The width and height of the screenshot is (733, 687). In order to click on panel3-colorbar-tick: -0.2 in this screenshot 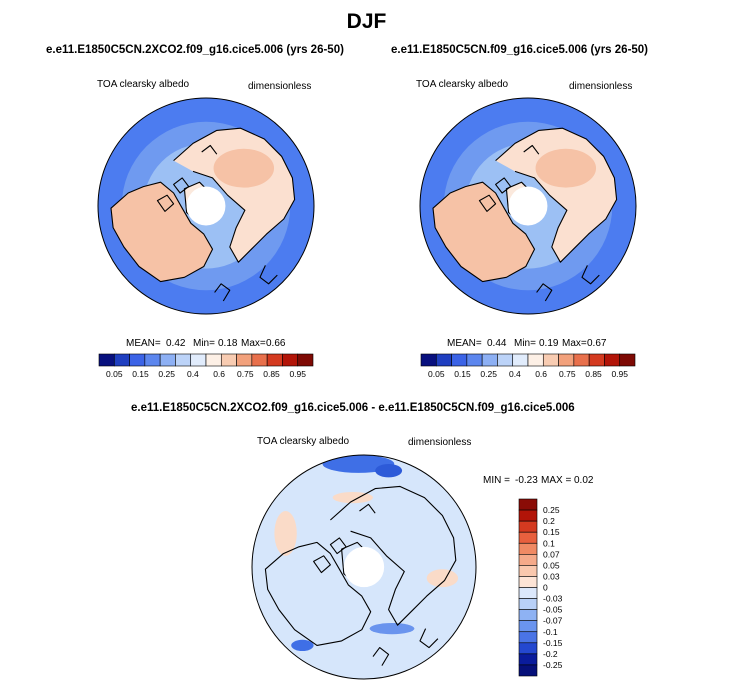, I will do `click(550, 654)`.